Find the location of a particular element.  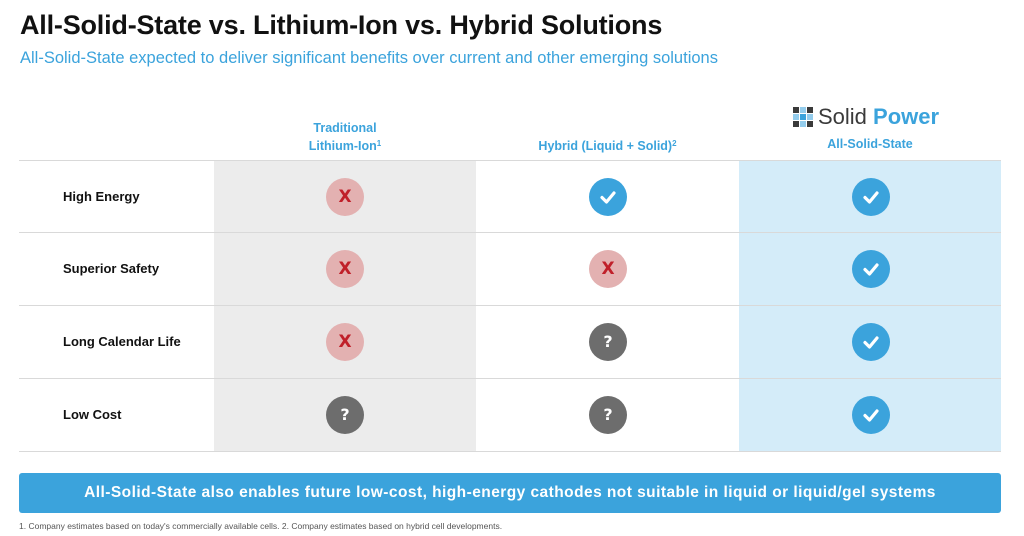

footnote-marker: 2 is located at coordinates (674, 143).